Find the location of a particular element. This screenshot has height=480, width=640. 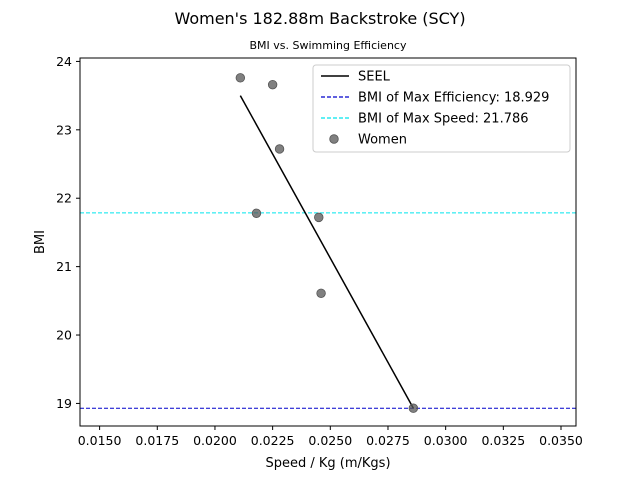

legend-swatch-women is located at coordinates (334, 139).